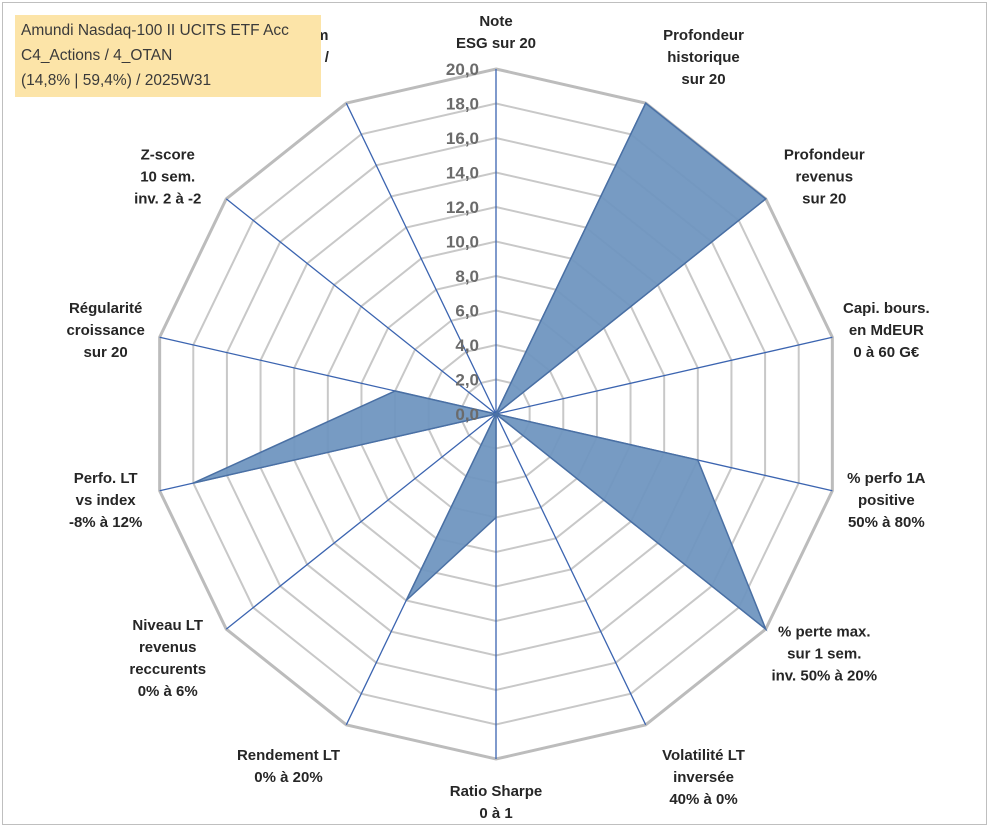 The height and width of the screenshot is (829, 991). I want to click on axis-label: inversée, so click(703, 777).